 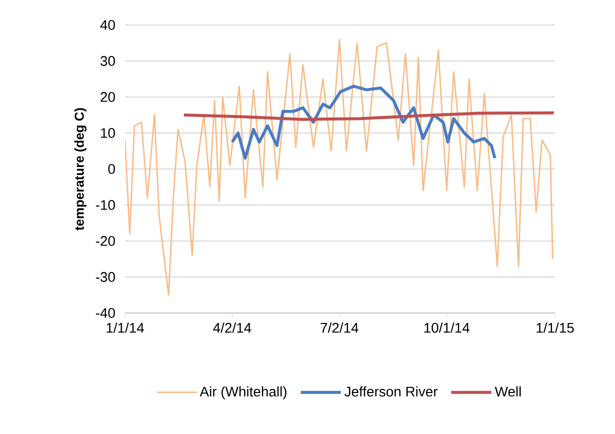 I want to click on y-tick-label: -40, so click(x=105, y=313).